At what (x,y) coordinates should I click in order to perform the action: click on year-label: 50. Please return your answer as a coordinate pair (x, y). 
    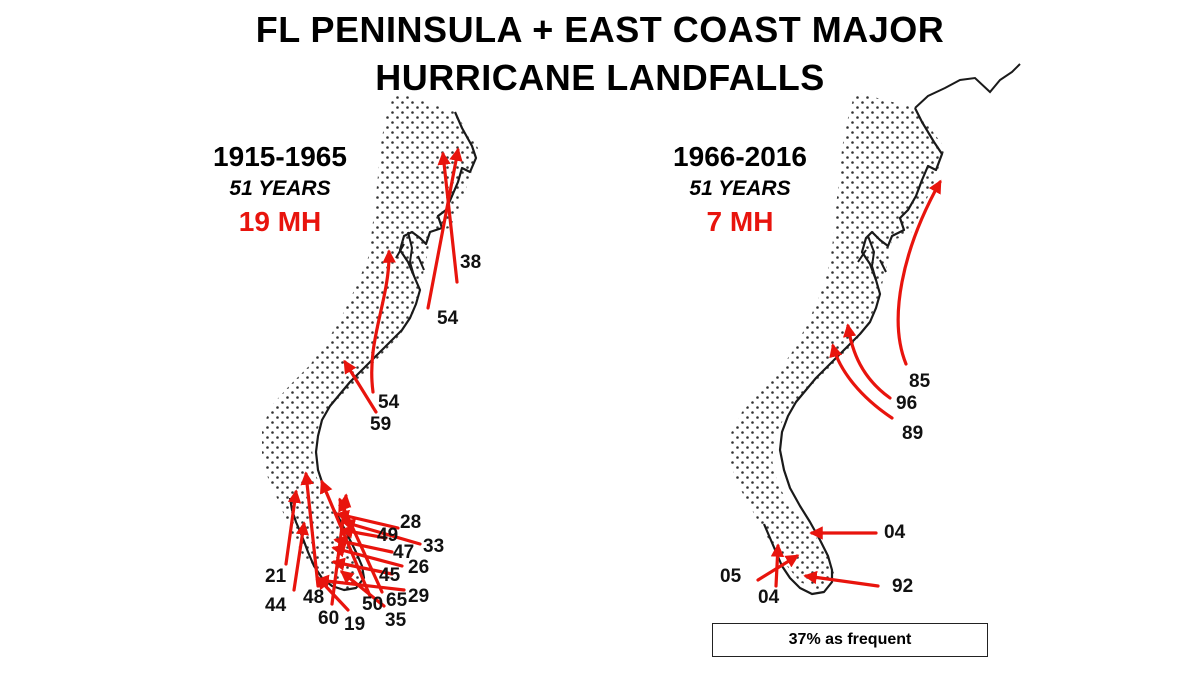
    Looking at the image, I should click on (372, 604).